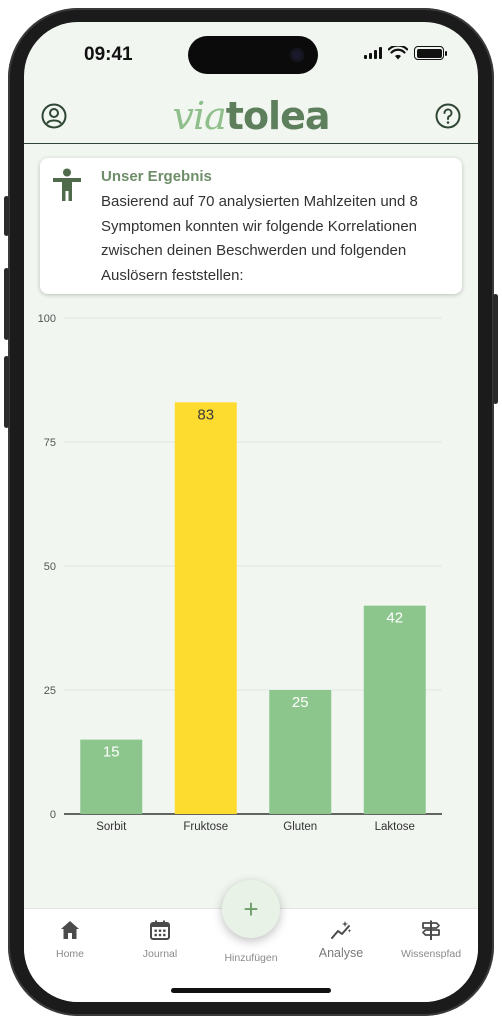 The height and width of the screenshot is (1024, 502). What do you see at coordinates (430, 53) in the screenshot?
I see `battery-icon` at bounding box center [430, 53].